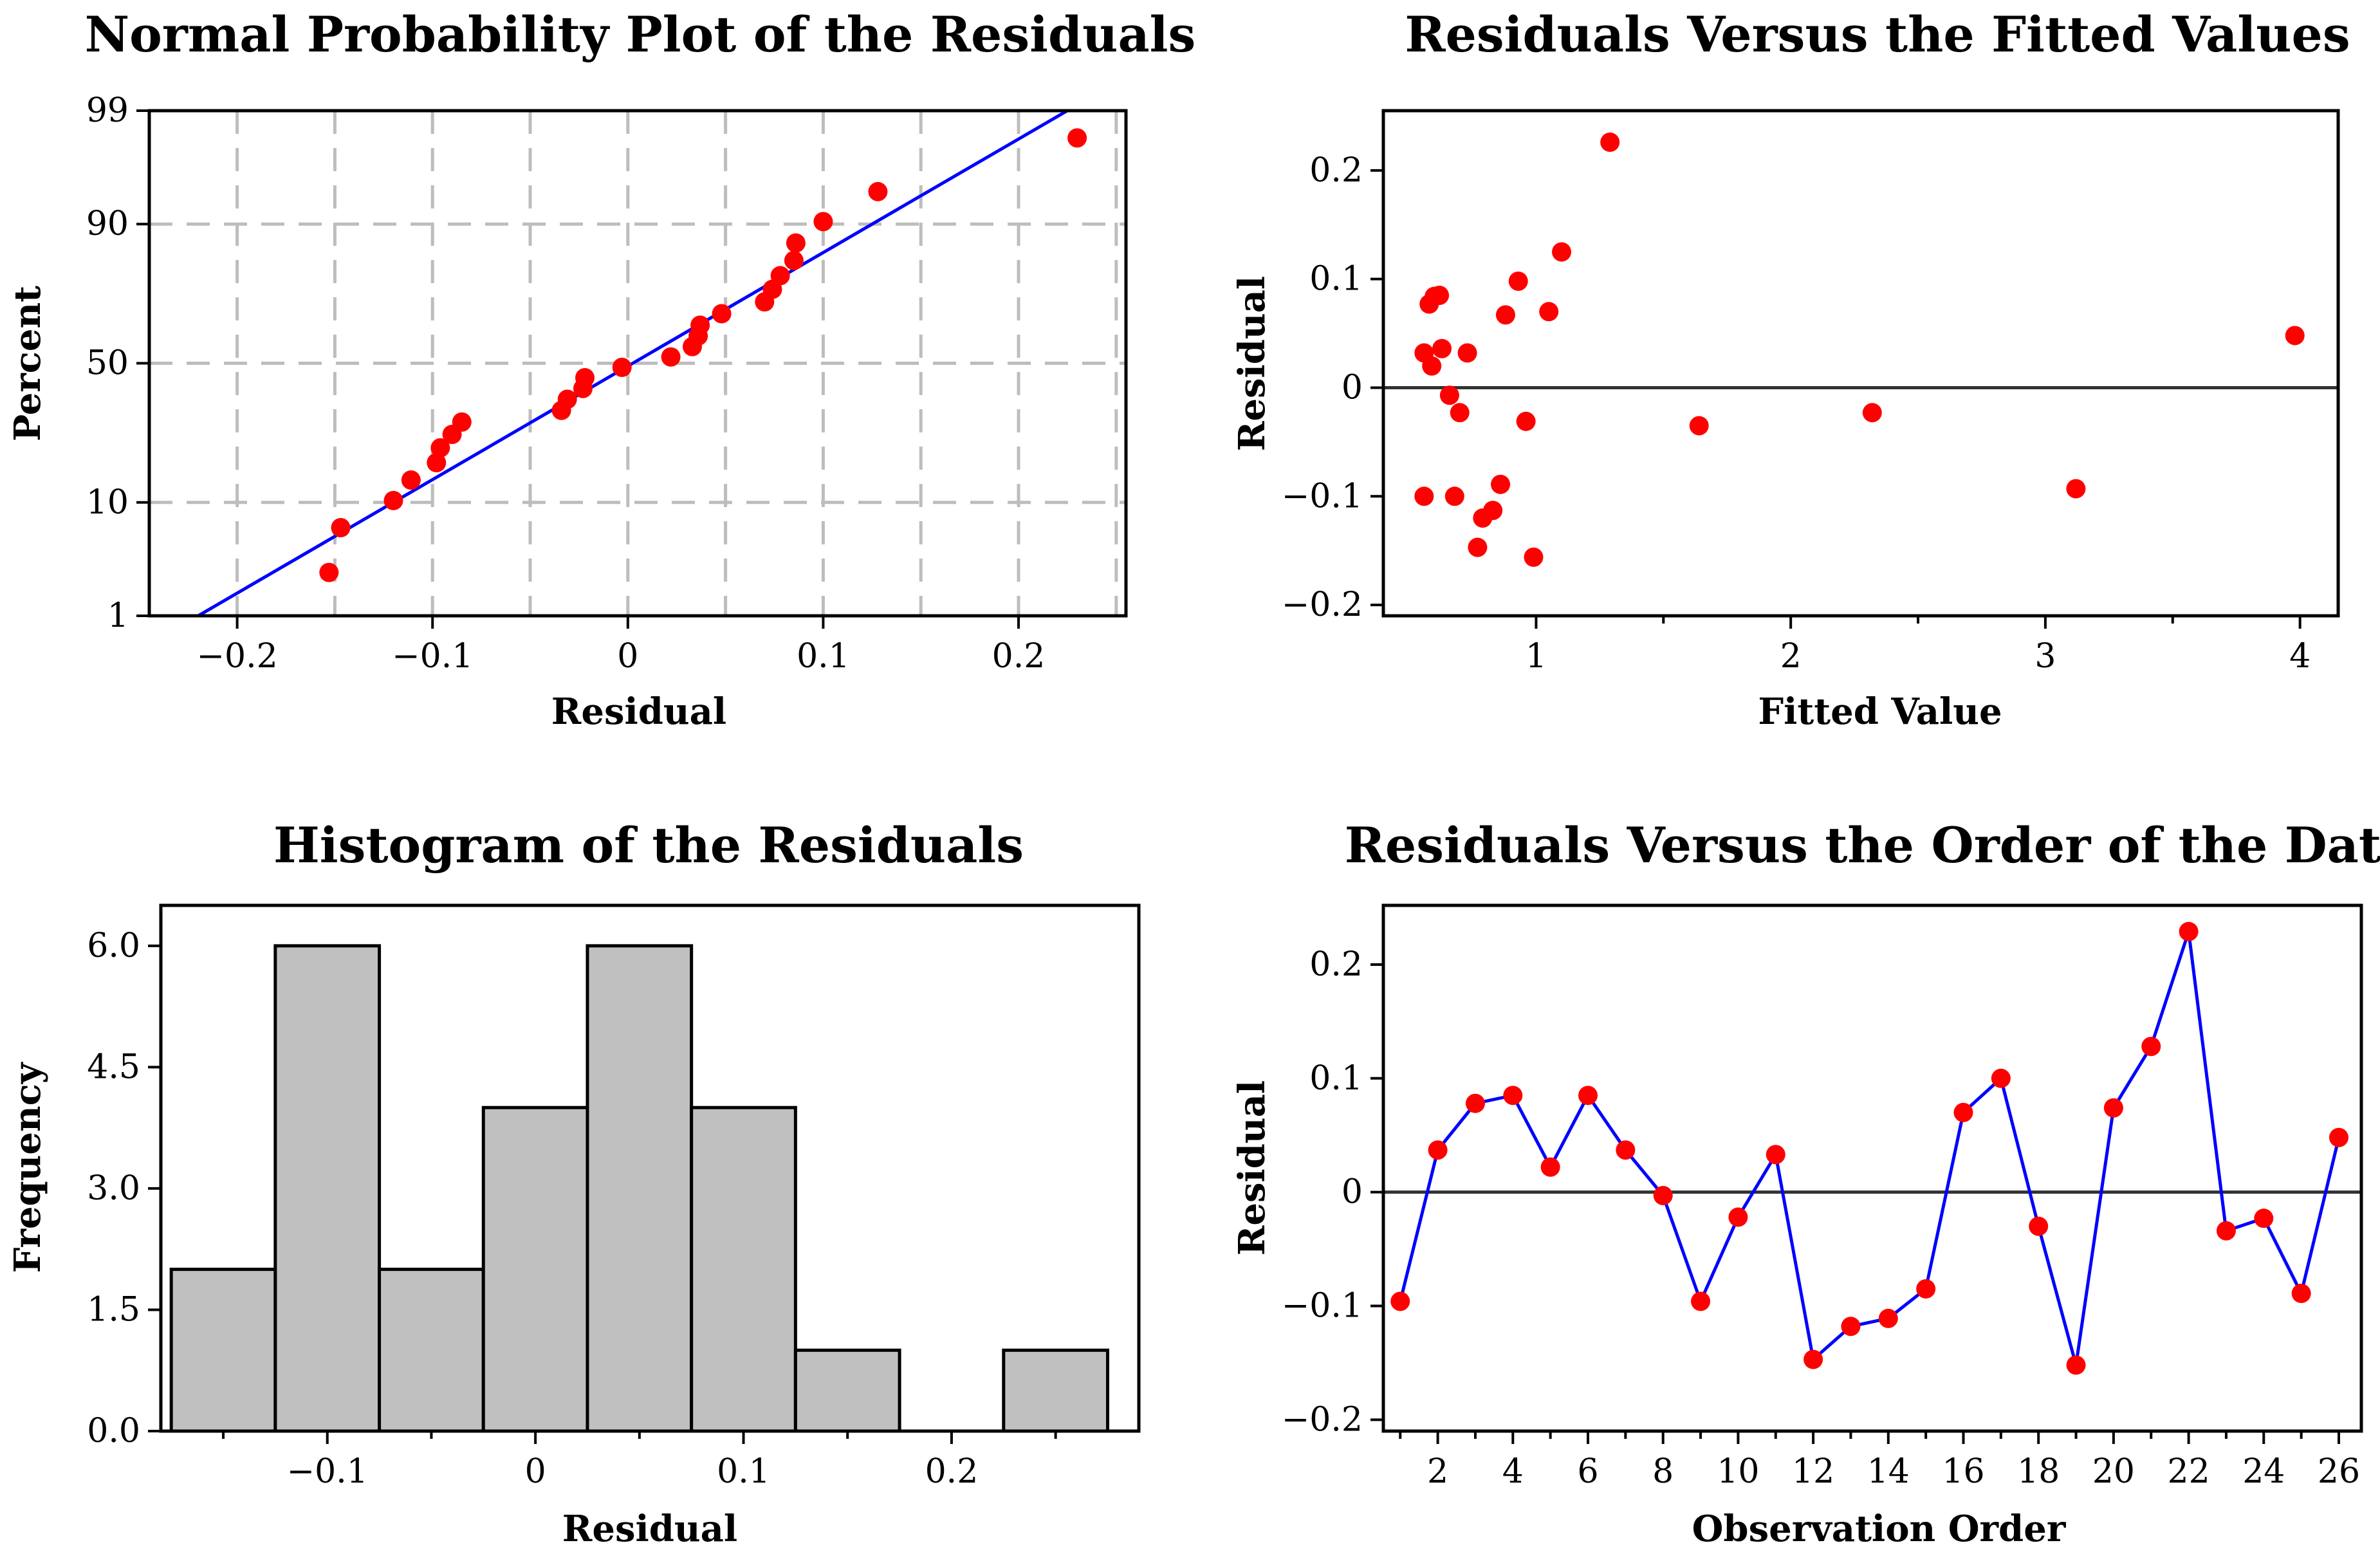  I want to click on panel-title: Histogram of the Residuals, so click(648, 845).